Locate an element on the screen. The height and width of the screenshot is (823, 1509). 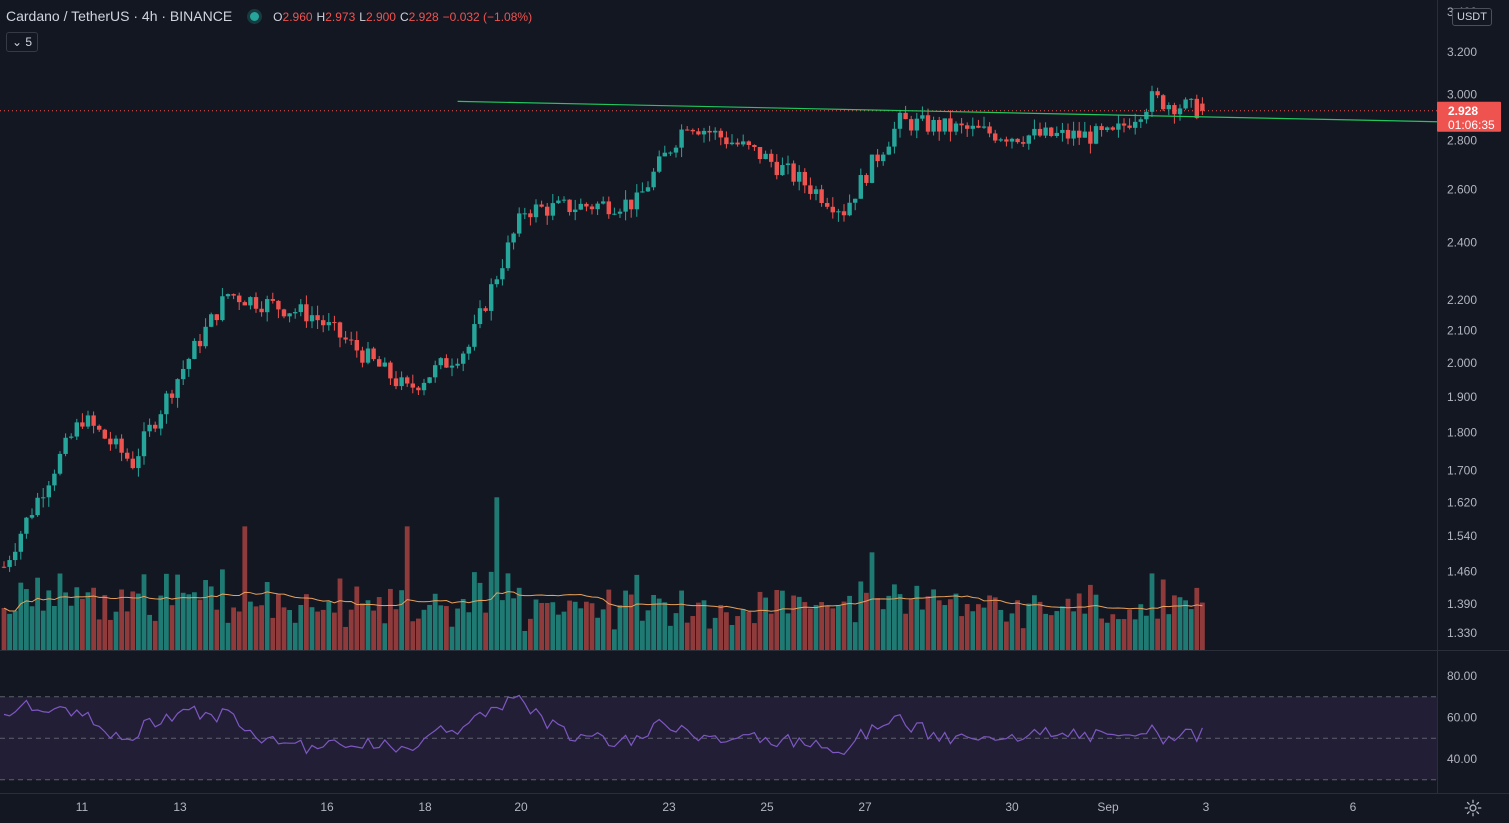
time-tick-label: 18 is located at coordinates (425, 807).